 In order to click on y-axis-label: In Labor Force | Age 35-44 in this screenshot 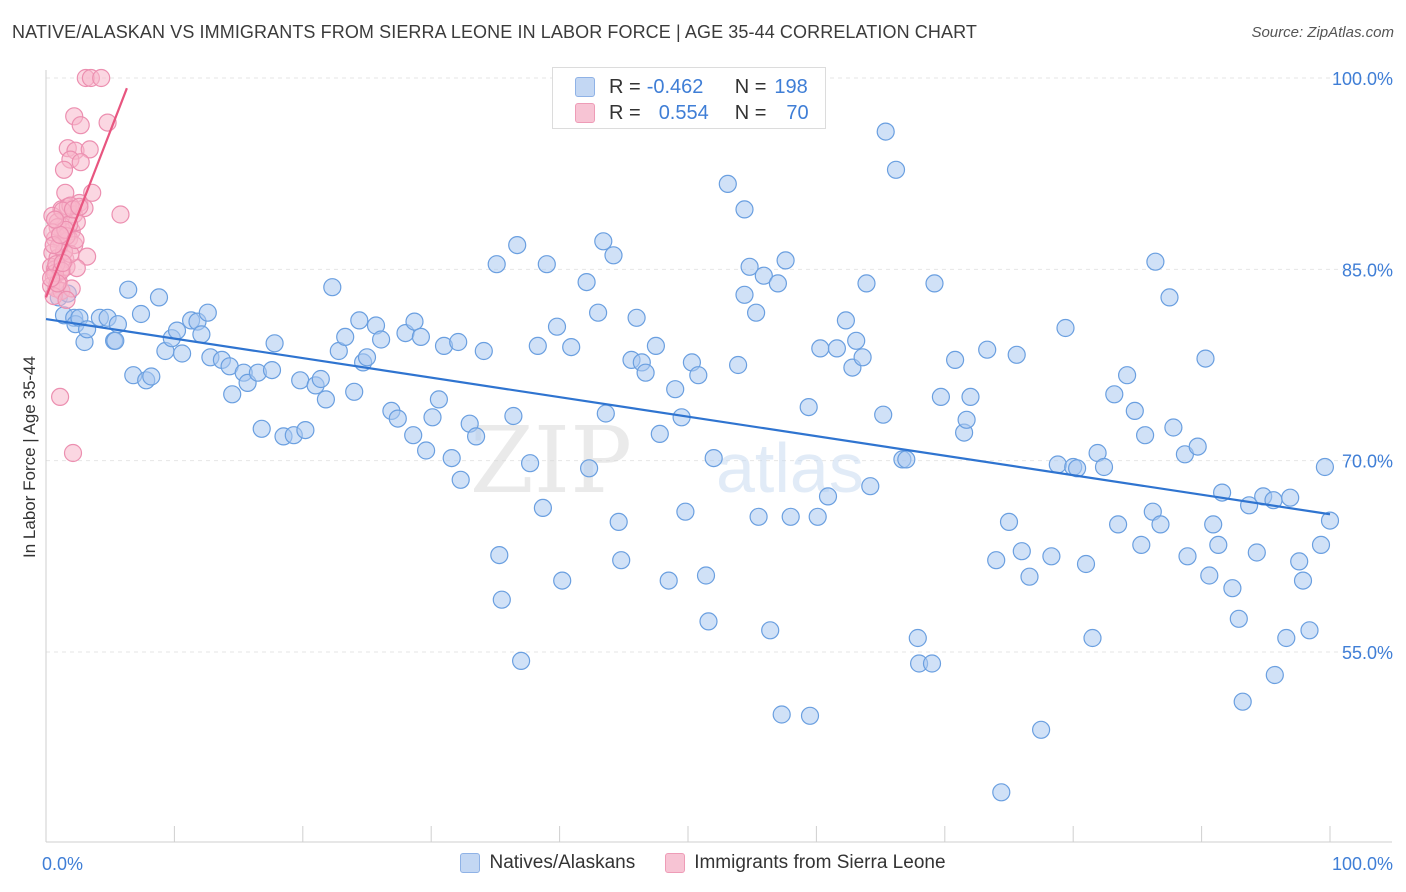, I will do `click(29, 457)`.